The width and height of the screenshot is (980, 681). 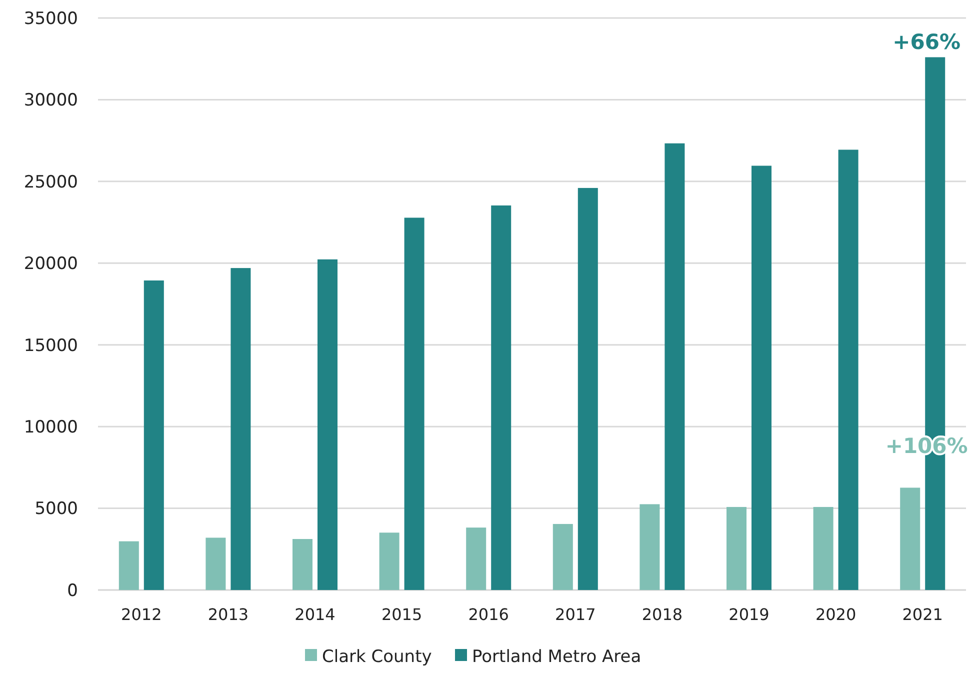 I want to click on y-tick-label: 30000, so click(x=51, y=100).